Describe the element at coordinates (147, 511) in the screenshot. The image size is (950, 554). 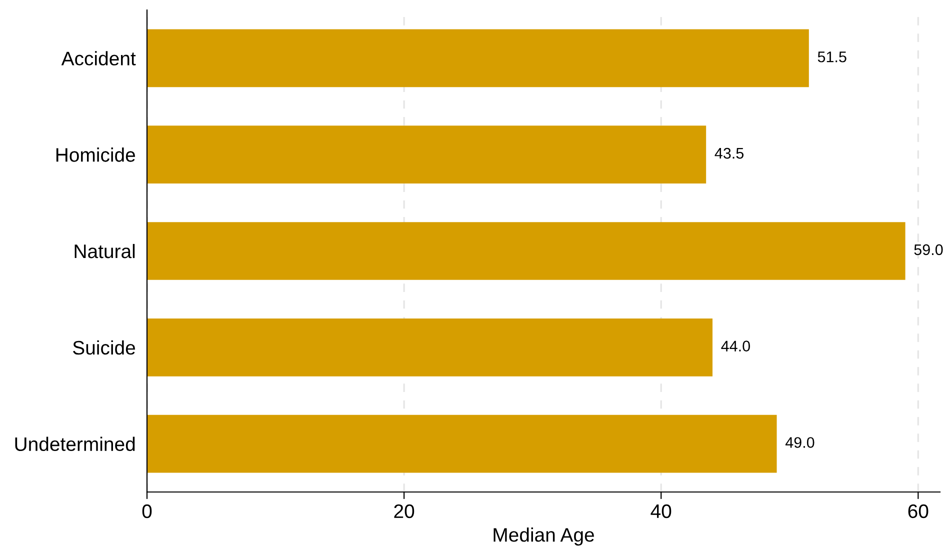
I see `x-tick-label: 0` at that location.